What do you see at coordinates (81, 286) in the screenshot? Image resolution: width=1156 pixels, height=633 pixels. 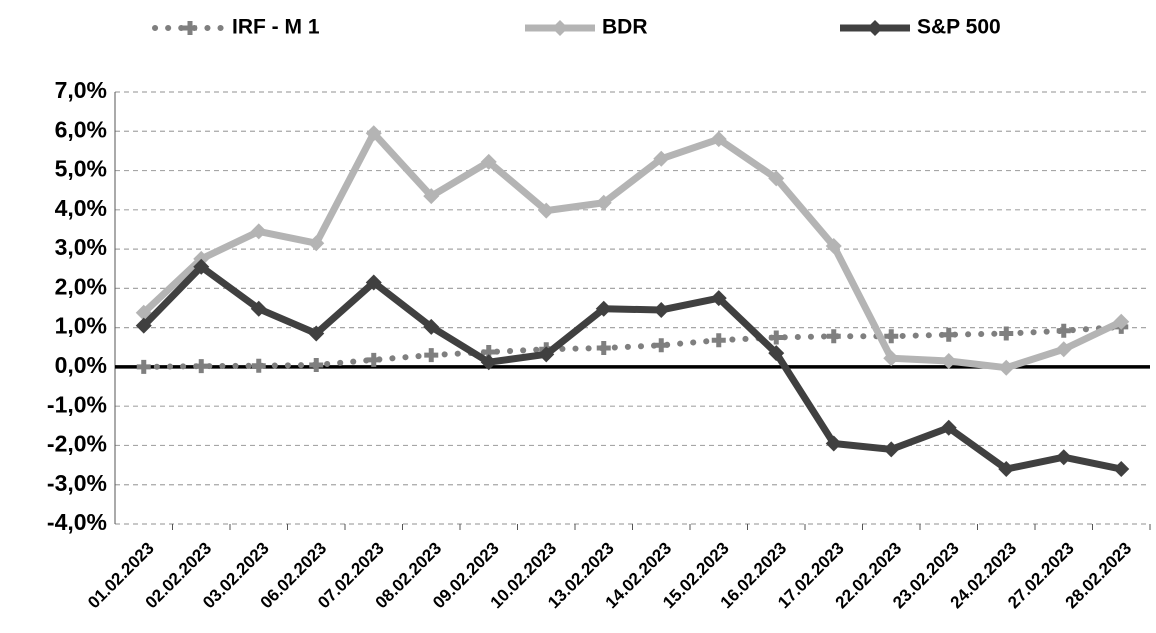 I see `y-tick-label: 2,0%` at bounding box center [81, 286].